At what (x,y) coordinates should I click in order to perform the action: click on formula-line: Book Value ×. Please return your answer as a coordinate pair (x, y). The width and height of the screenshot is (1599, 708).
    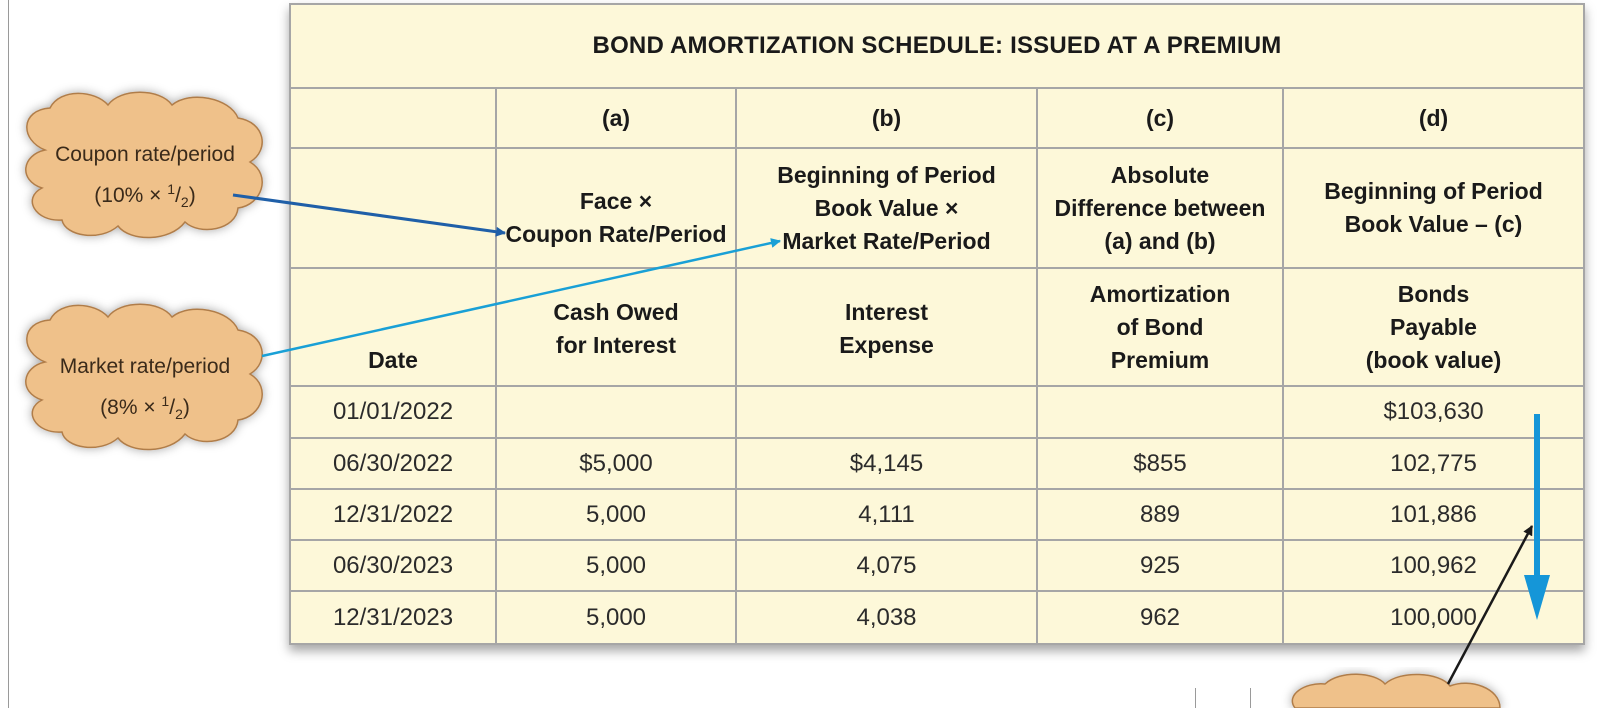
    Looking at the image, I should click on (886, 207).